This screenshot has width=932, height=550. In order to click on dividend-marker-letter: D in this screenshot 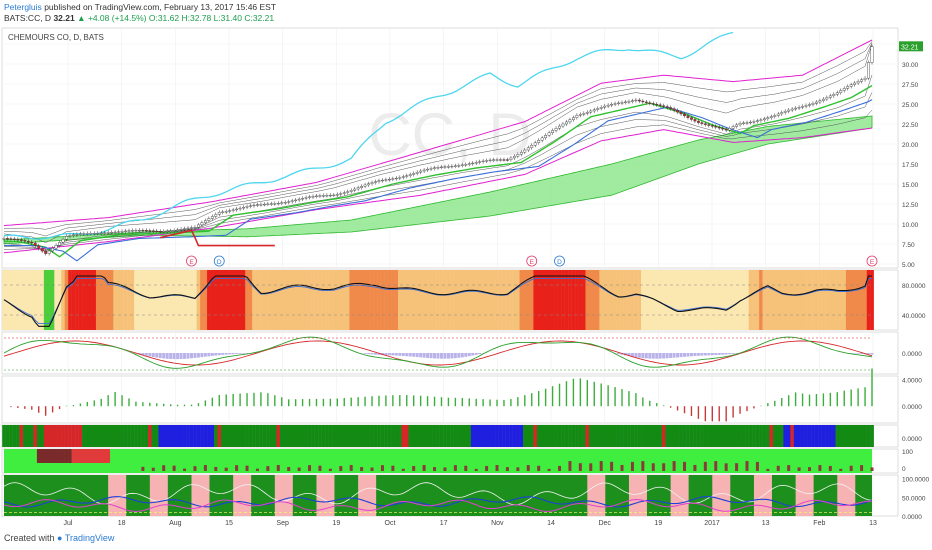, I will do `click(559, 262)`.